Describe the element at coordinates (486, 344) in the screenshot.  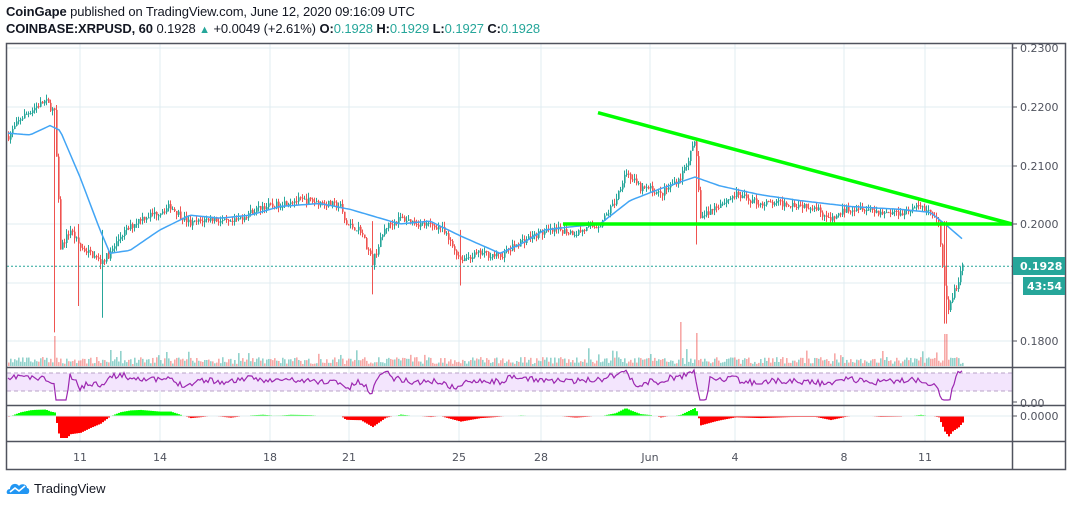
I see `volume-bars` at that location.